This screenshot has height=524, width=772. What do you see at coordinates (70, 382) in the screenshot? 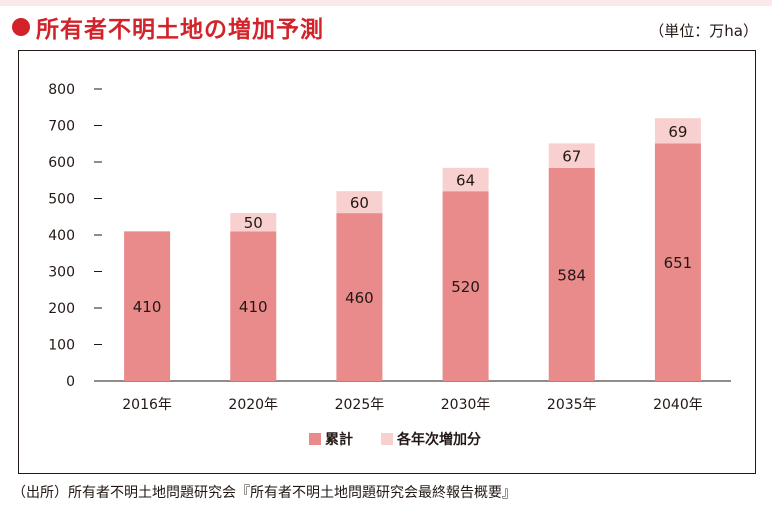
I see `y-tick-label: 0` at bounding box center [70, 382].